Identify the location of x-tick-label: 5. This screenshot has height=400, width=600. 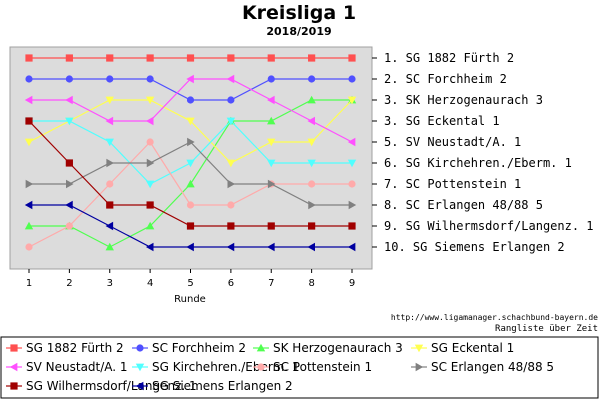
(190, 283).